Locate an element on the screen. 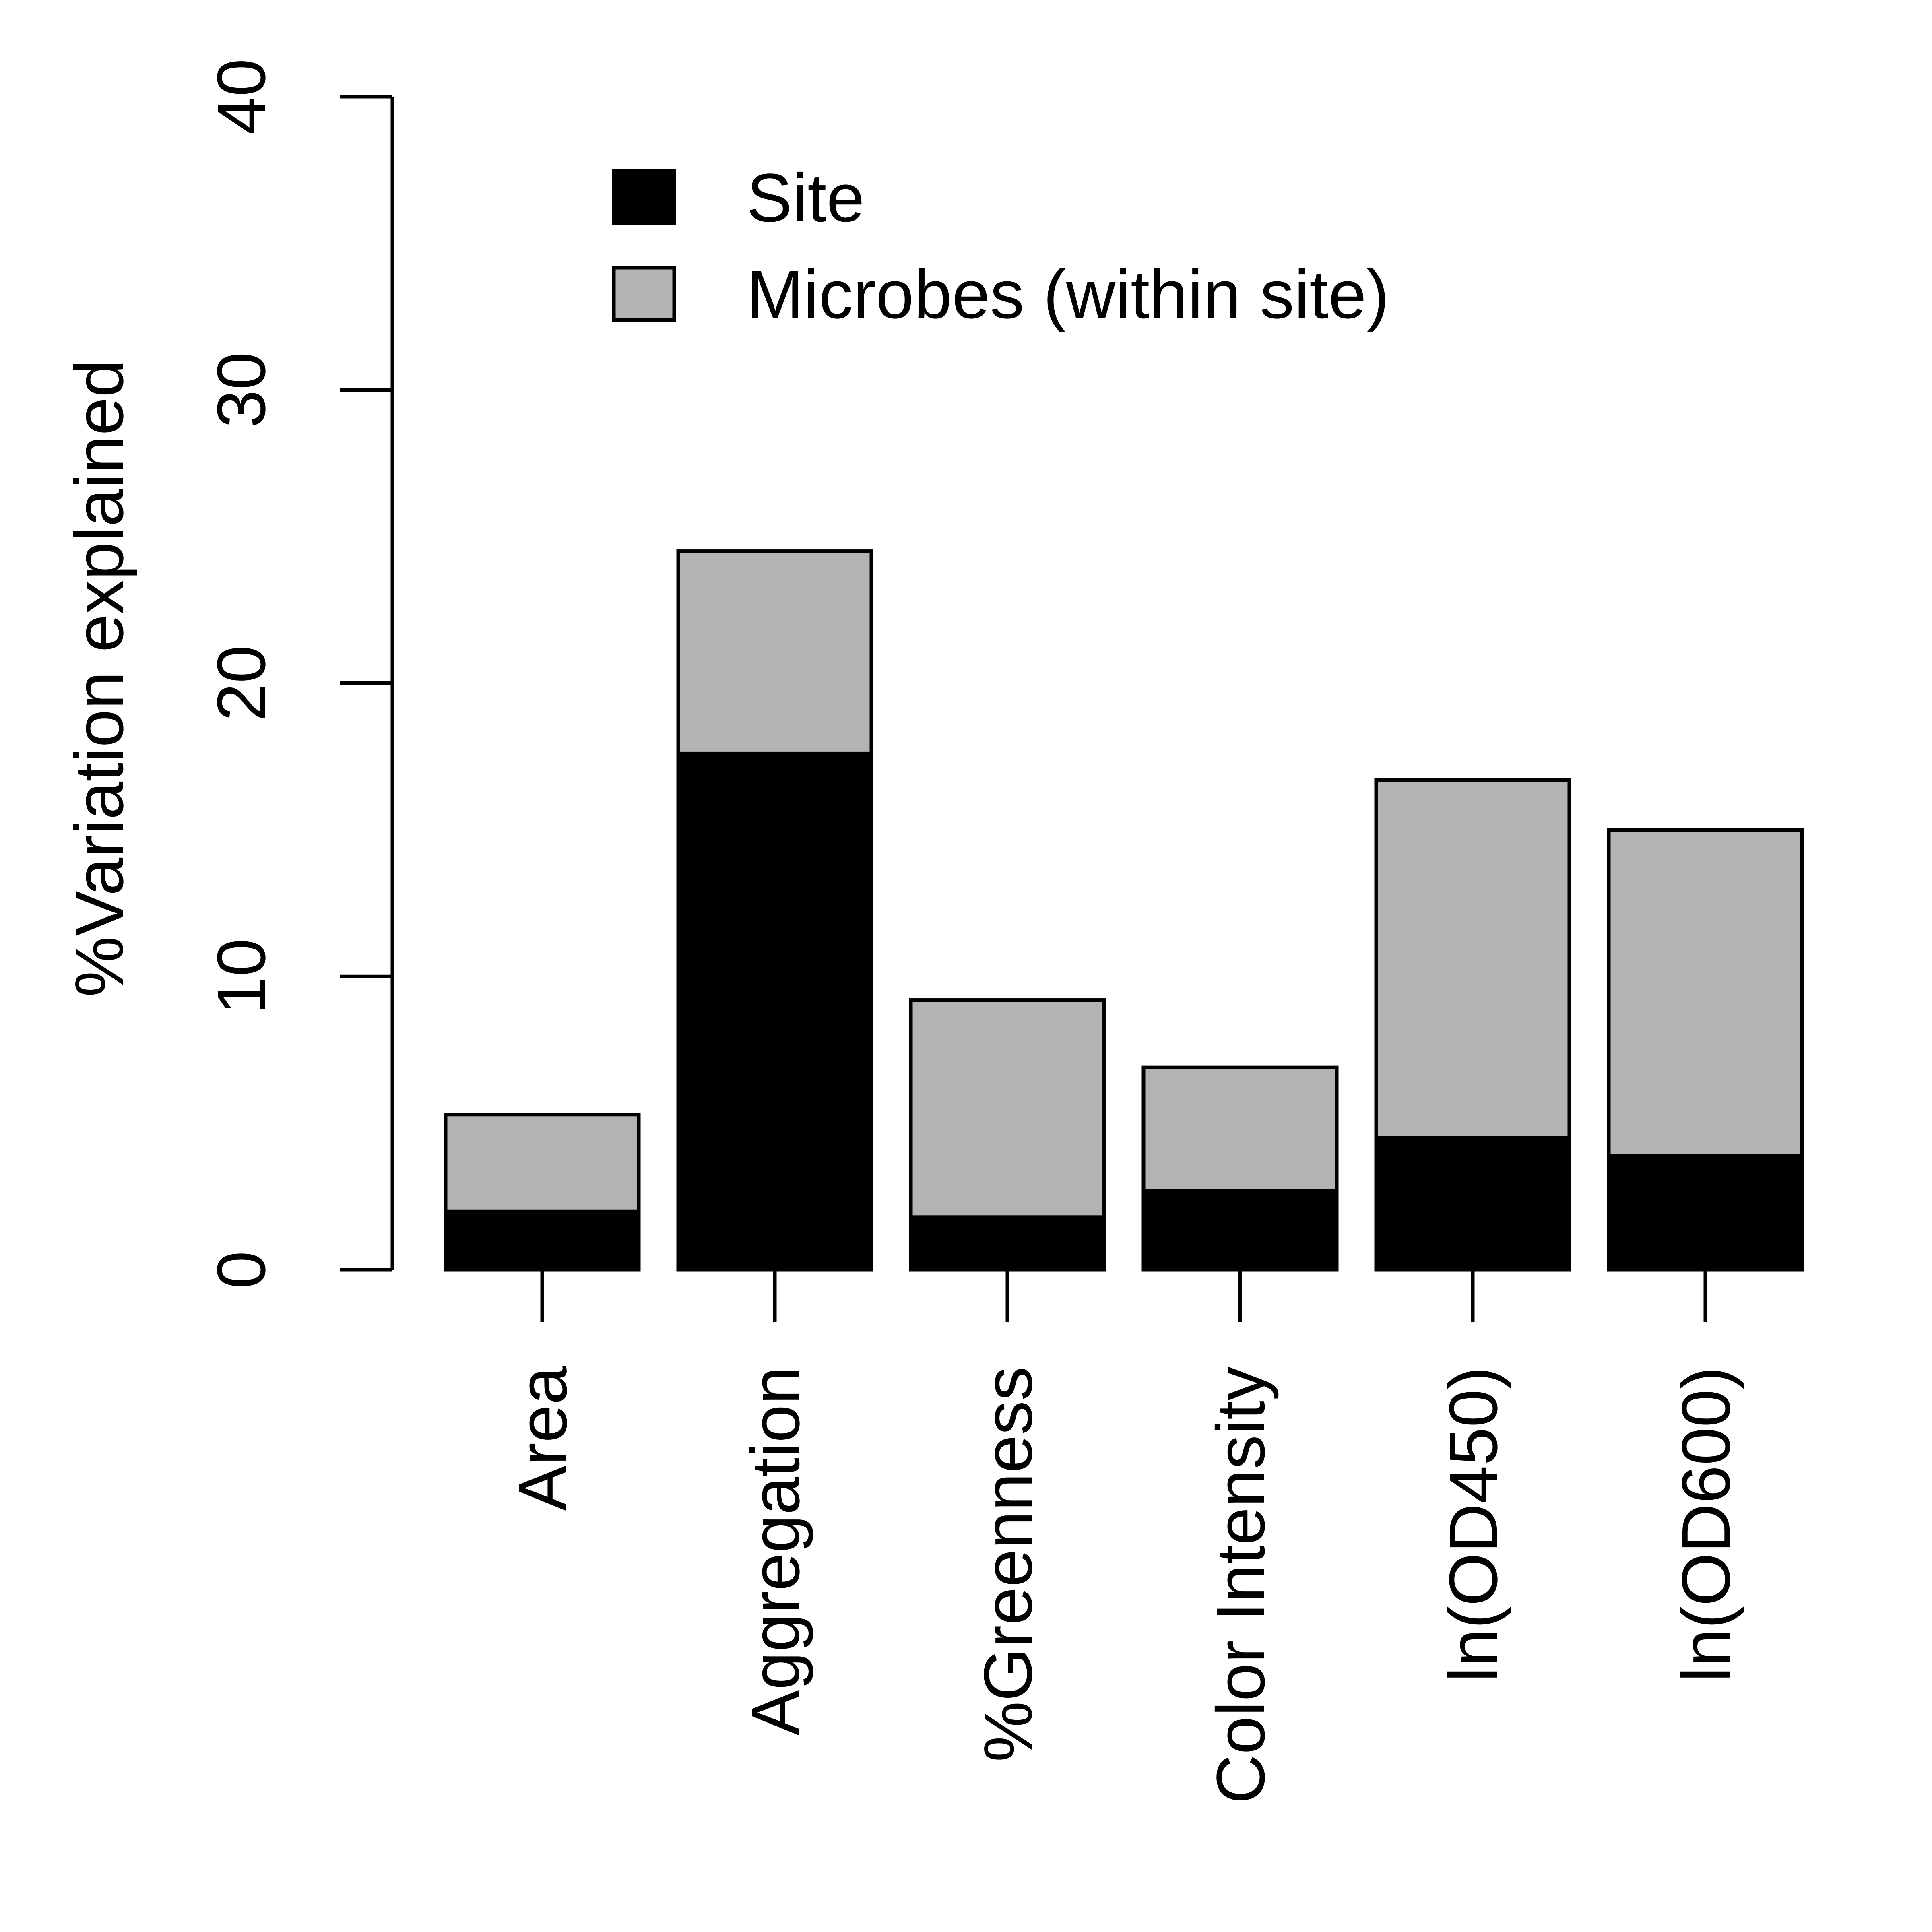 This screenshot has height=1932, width=1932. x-tick-label-3: Color Intensity is located at coordinates (1241, 1585).